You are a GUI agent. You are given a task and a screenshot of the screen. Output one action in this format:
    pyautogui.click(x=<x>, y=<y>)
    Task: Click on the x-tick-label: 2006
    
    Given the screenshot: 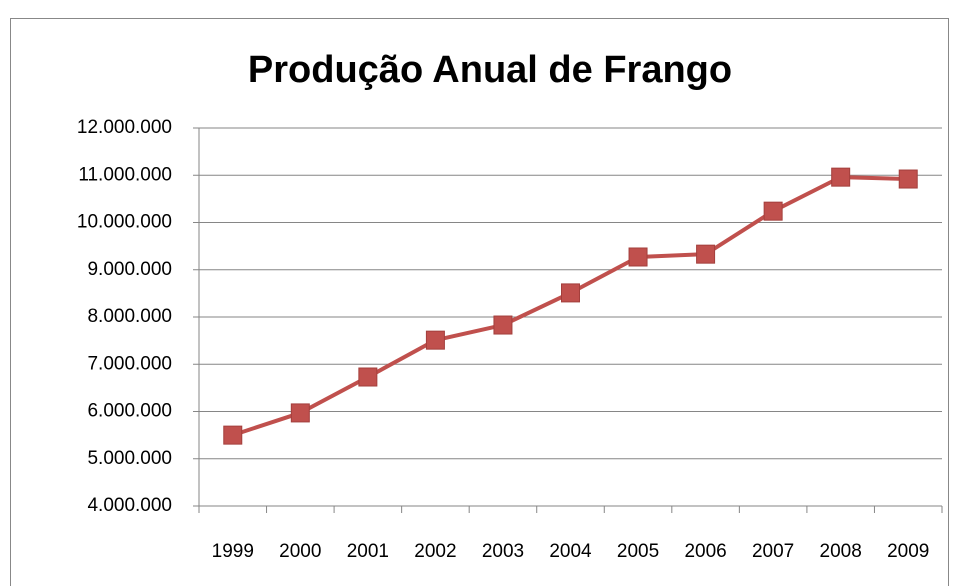 What is the action you would take?
    pyautogui.click(x=705, y=551)
    